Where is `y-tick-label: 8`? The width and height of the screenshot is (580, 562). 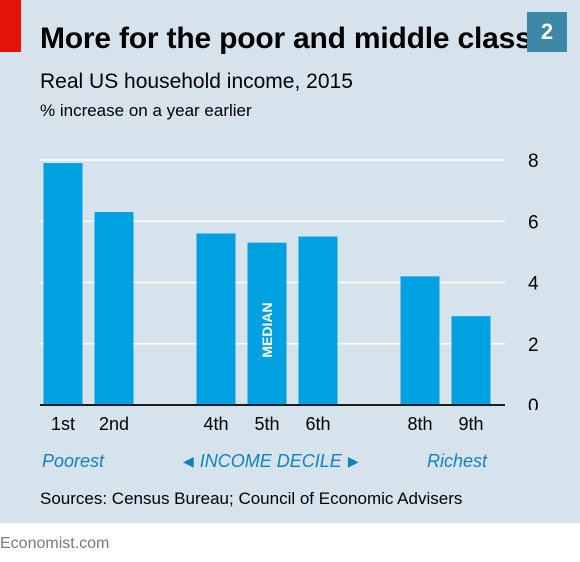
y-tick-label: 8 is located at coordinates (533, 161).